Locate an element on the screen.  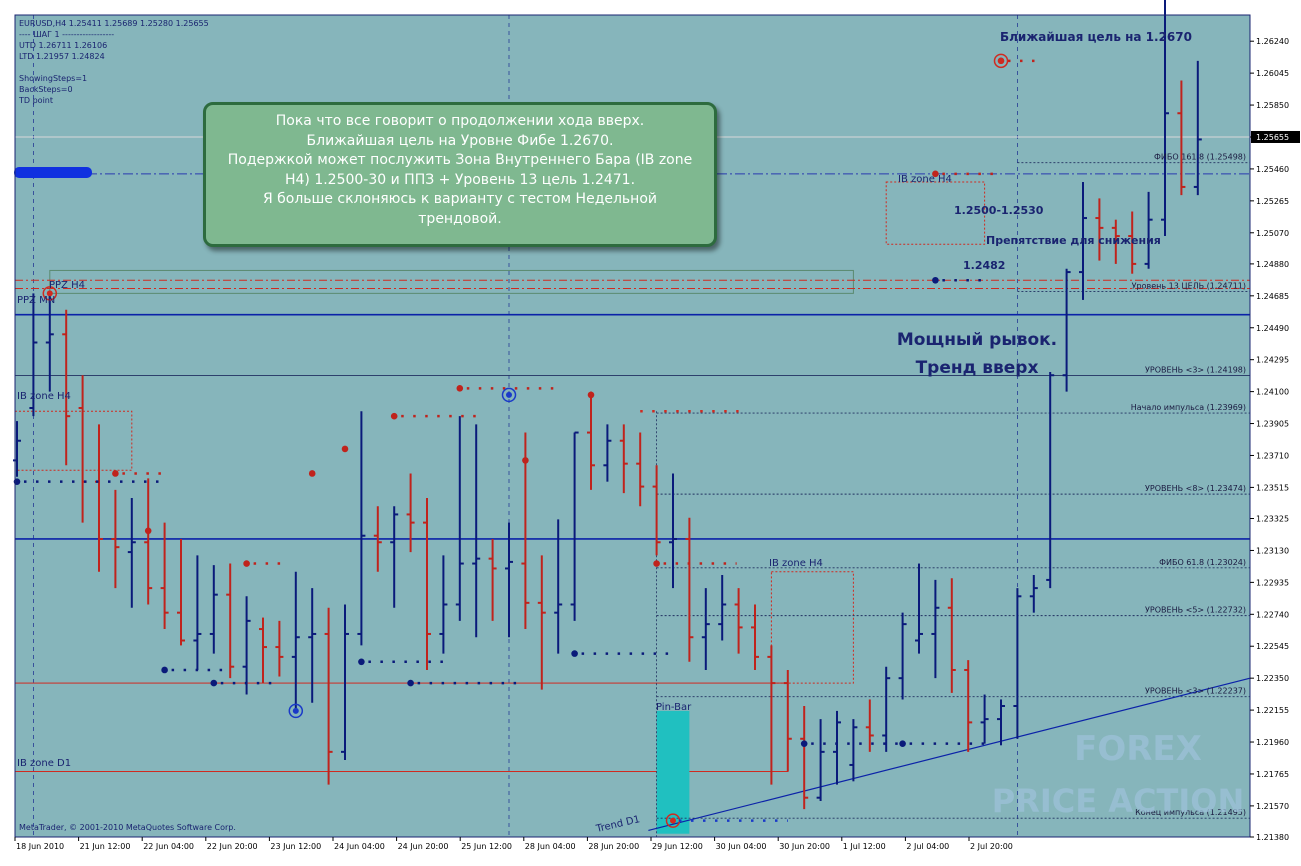
time-tick-label: 24 Jun 04:00 is located at coordinates (359, 846).